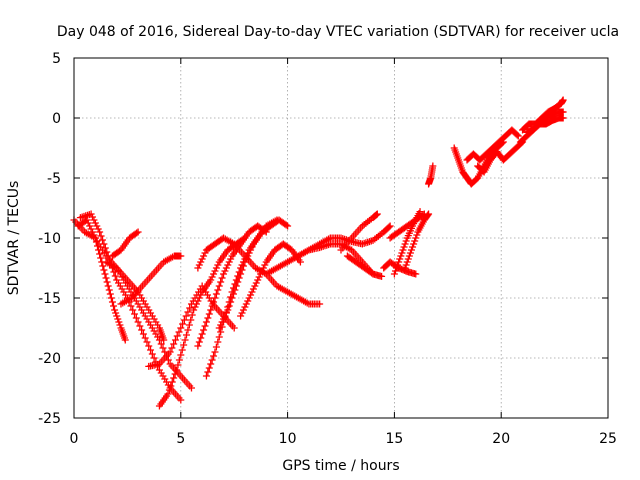 The width and height of the screenshot is (640, 480). I want to click on y-tick-label: 0, so click(56, 119).